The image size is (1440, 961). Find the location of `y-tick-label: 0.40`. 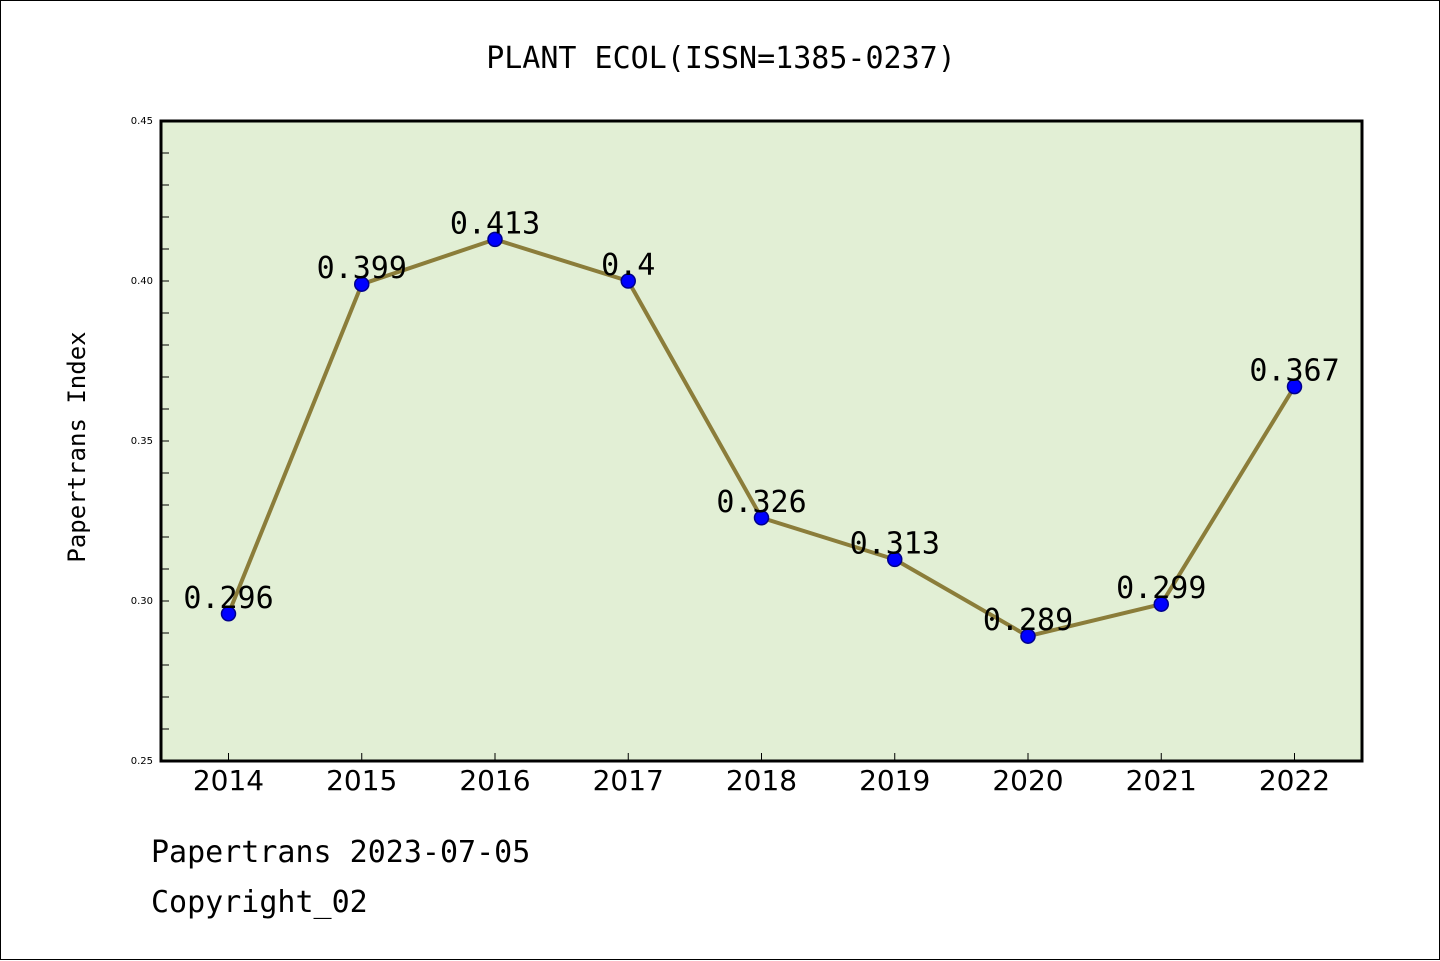

y-tick-label: 0.40 is located at coordinates (142, 281).